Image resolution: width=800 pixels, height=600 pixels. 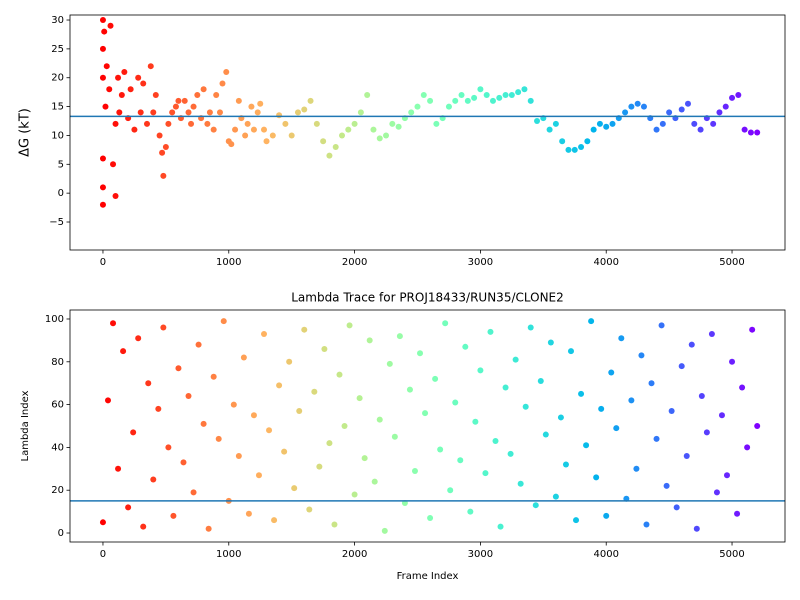 I want to click on y-tick-label: 40, so click(x=57, y=447).